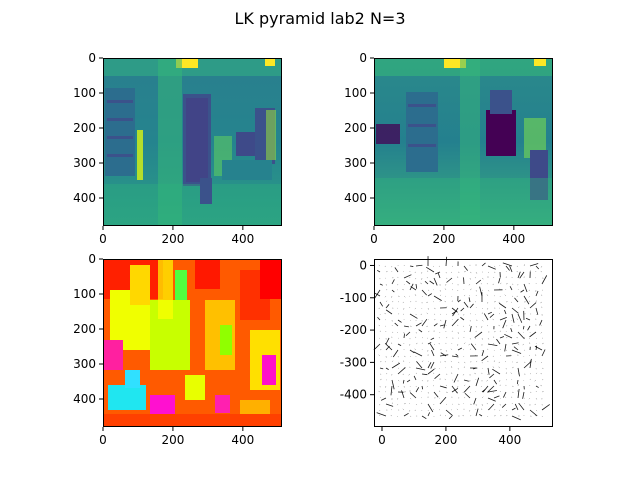 This screenshot has height=480, width=640. Describe the element at coordinates (92, 259) in the screenshot. I see `panel-3-ytick-label: 0` at that location.